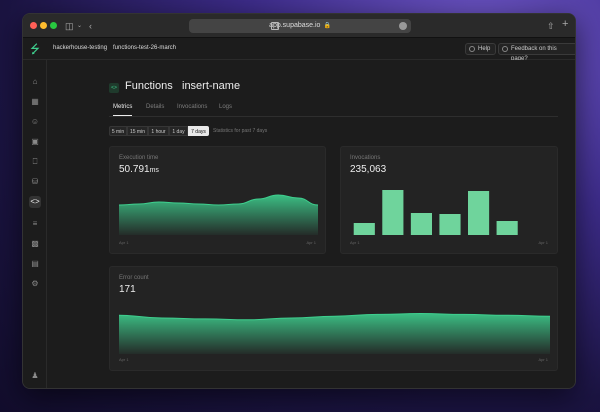 This screenshot has height=412, width=600. I want to click on help-button: Help, so click(481, 49).